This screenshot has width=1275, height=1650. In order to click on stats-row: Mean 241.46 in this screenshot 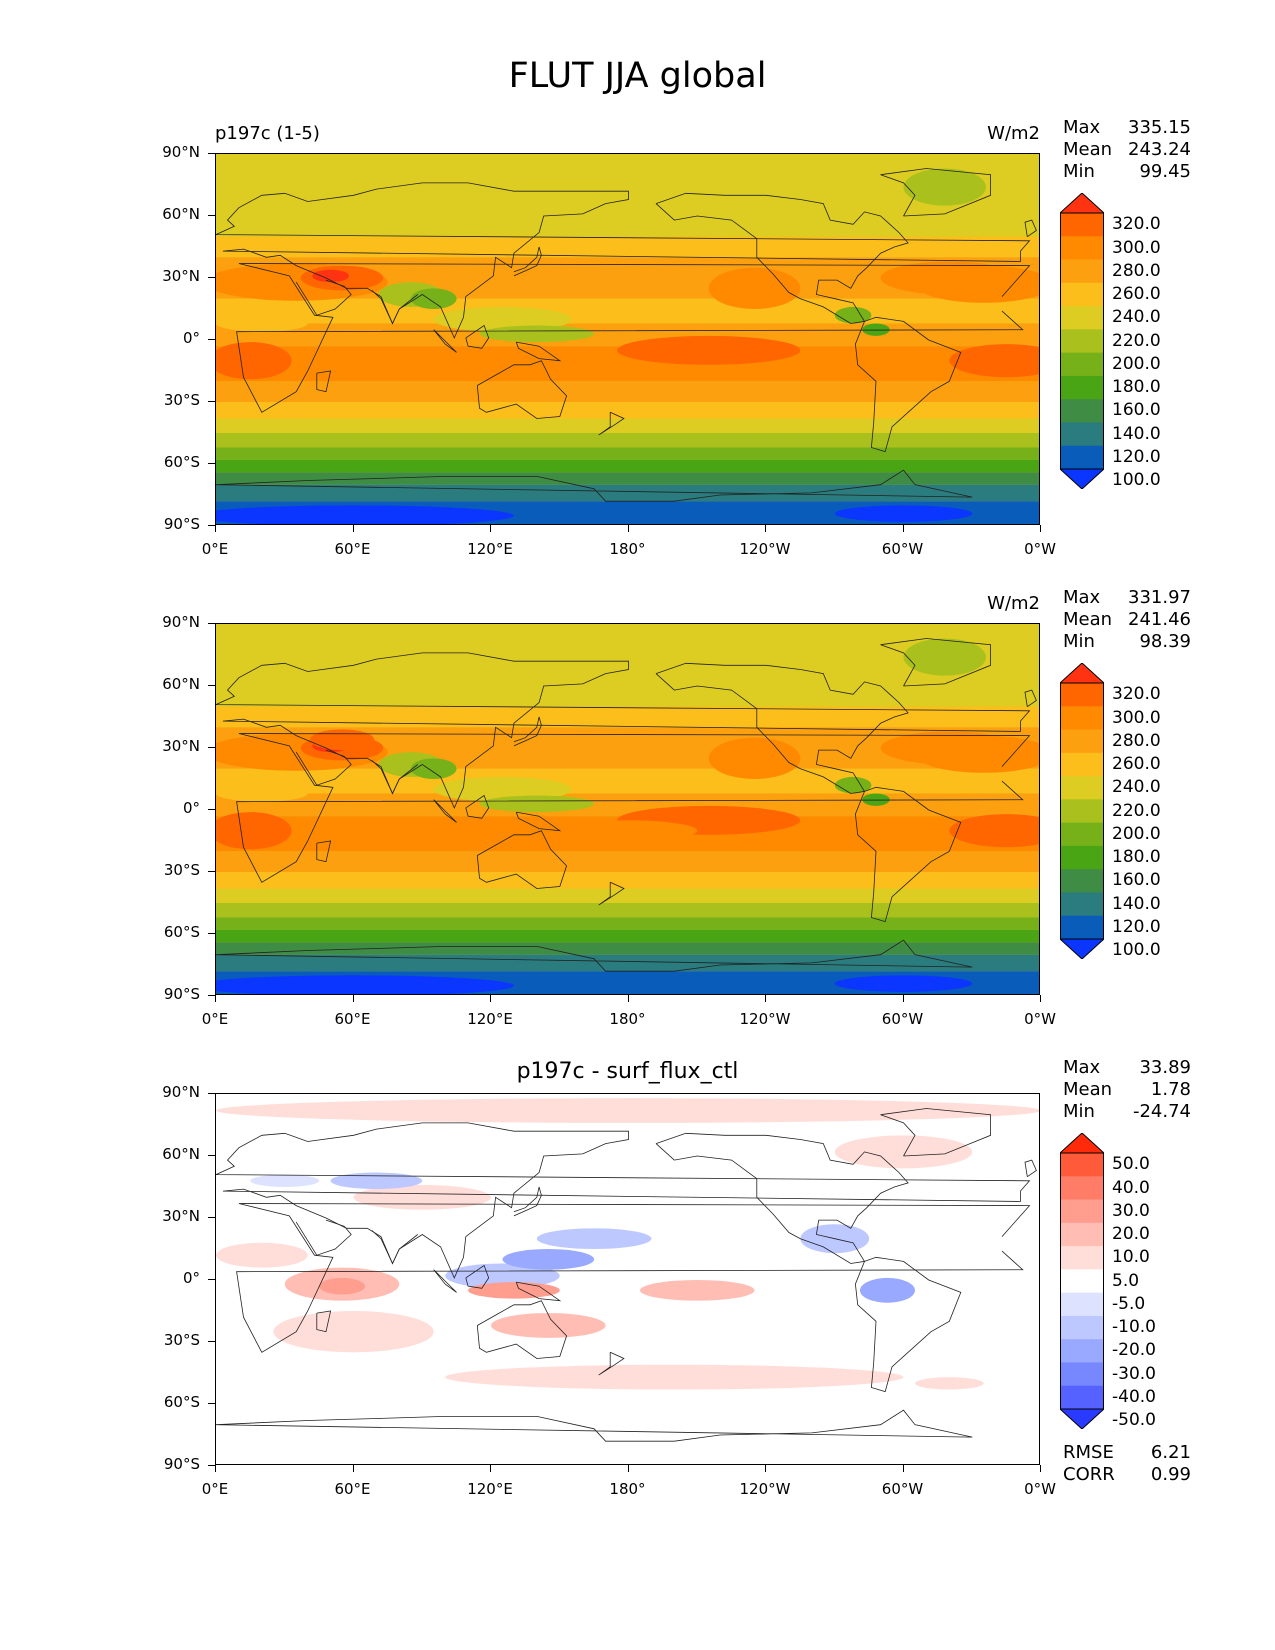, I will do `click(1127, 620)`.